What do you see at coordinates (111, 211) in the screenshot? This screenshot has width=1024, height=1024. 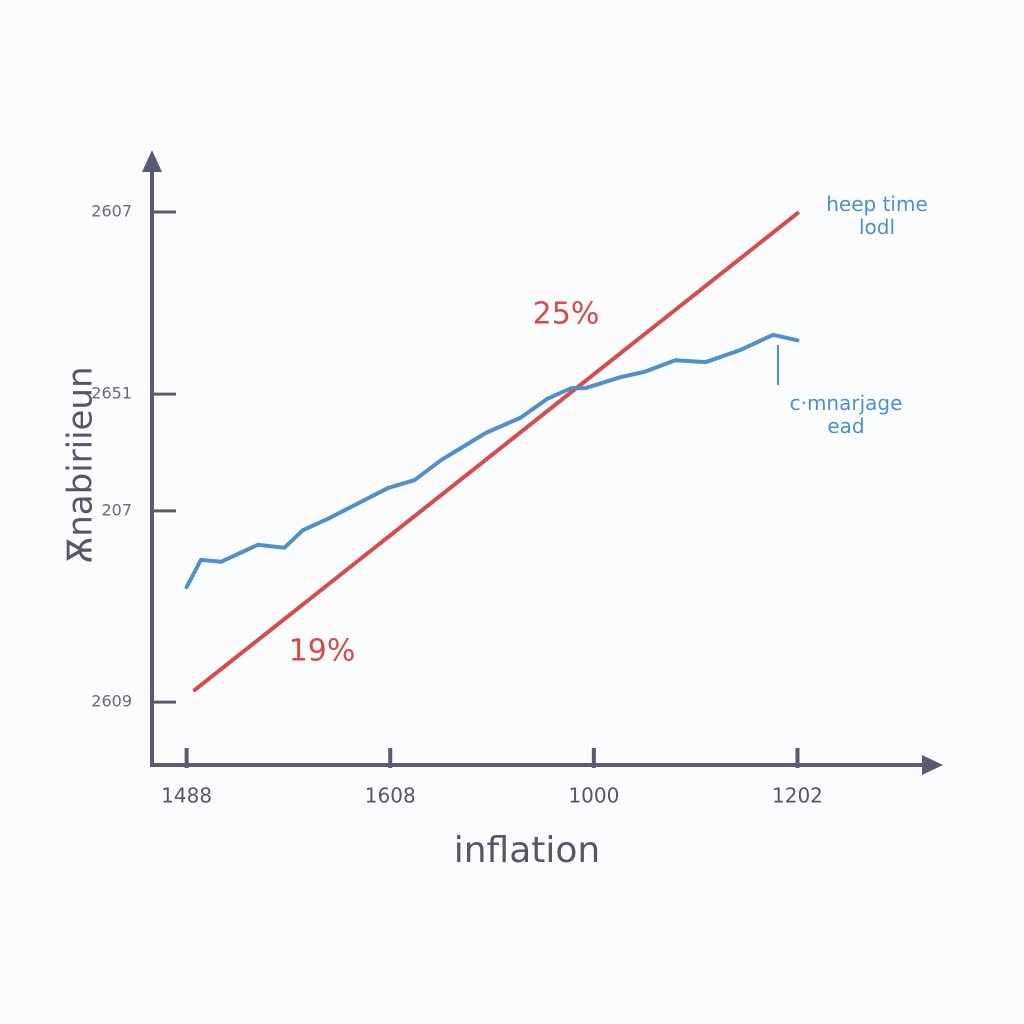 I see `y-tick-label: 2607` at bounding box center [111, 211].